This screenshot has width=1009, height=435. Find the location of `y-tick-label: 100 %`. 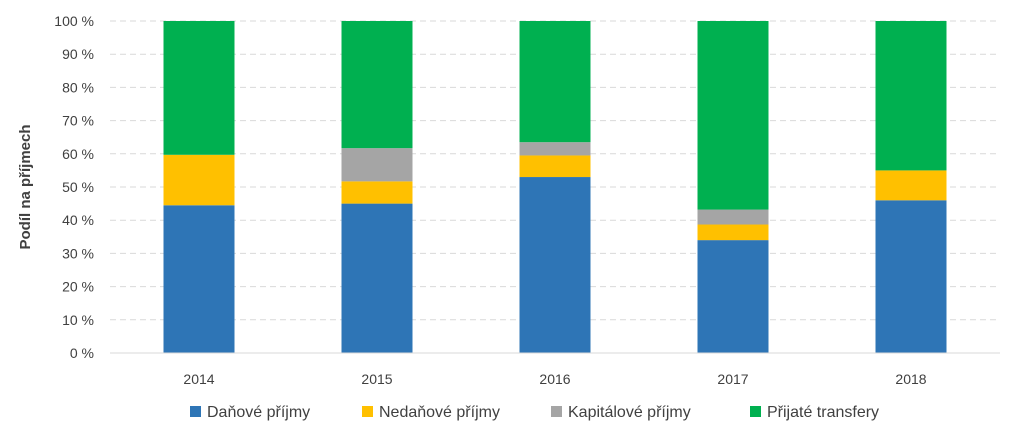

y-tick-label: 100 % is located at coordinates (74, 21).